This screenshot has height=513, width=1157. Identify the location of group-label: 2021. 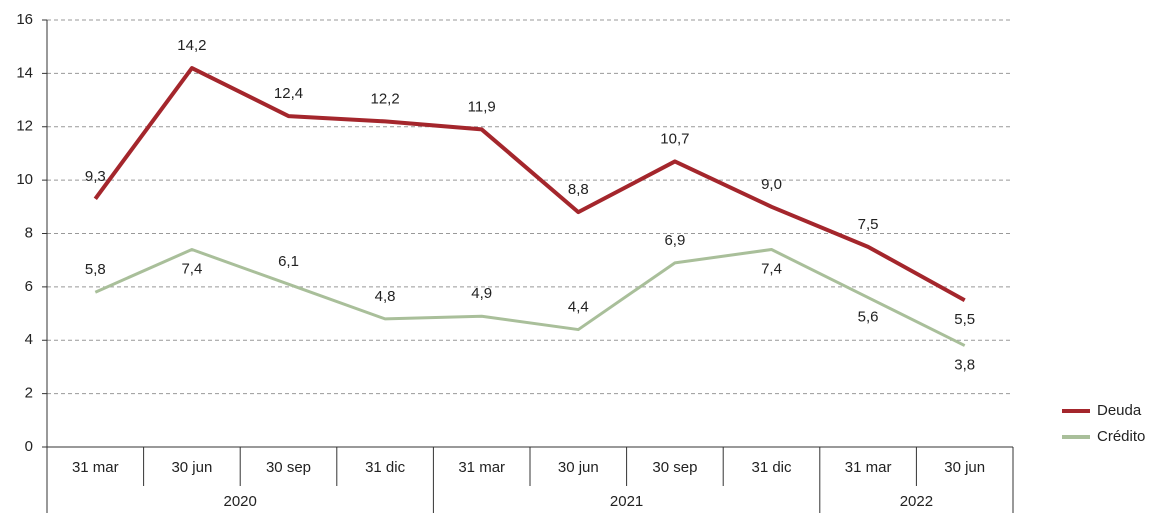
(626, 501).